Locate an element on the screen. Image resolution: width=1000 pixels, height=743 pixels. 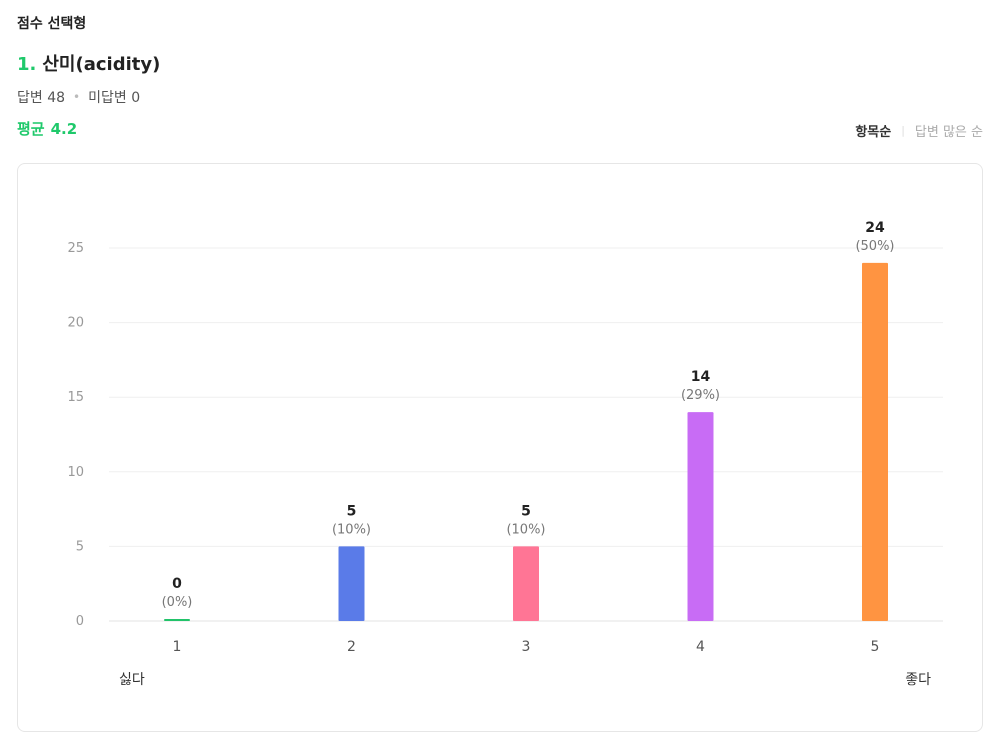
y-tick-label: 10 is located at coordinates (75, 472).